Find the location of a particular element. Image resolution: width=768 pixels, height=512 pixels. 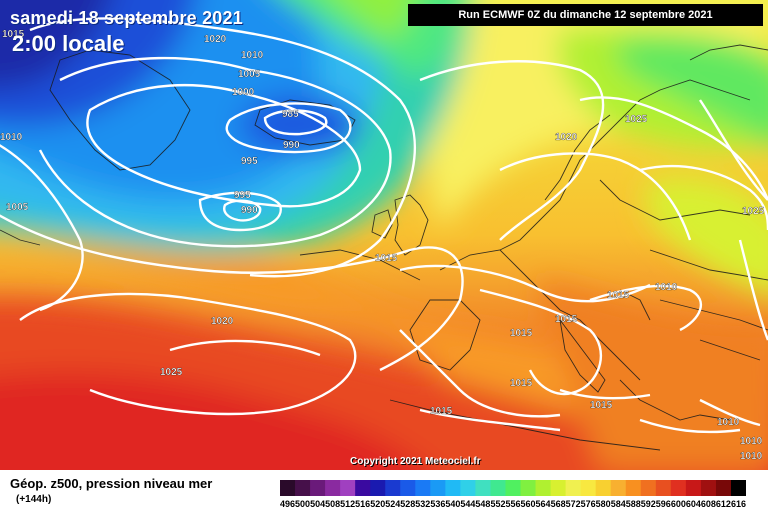

scale-label: 604 is located at coordinates (693, 504).